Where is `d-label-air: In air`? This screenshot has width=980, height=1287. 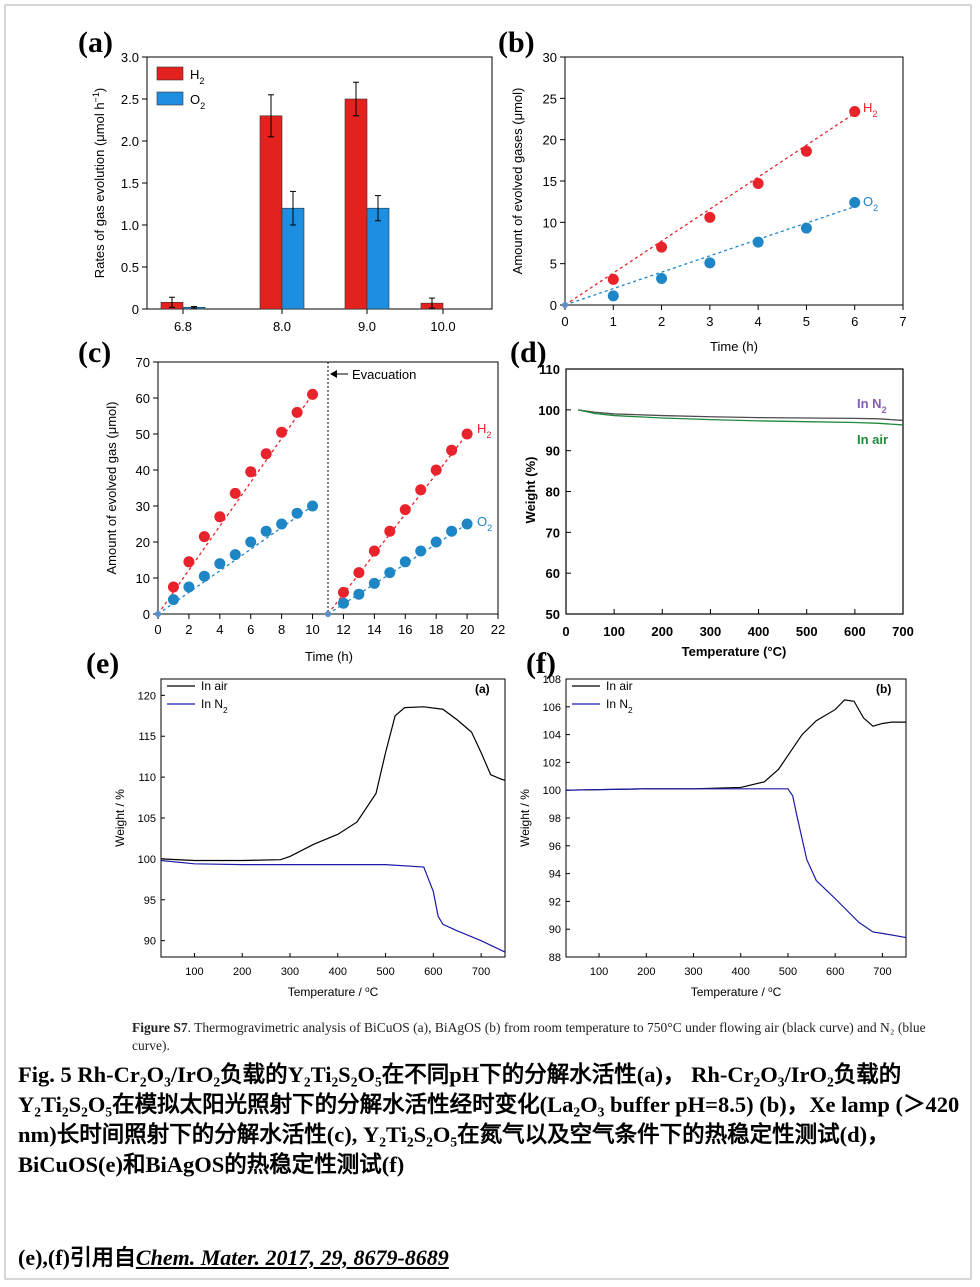
d-label-air: In air is located at coordinates (872, 439).